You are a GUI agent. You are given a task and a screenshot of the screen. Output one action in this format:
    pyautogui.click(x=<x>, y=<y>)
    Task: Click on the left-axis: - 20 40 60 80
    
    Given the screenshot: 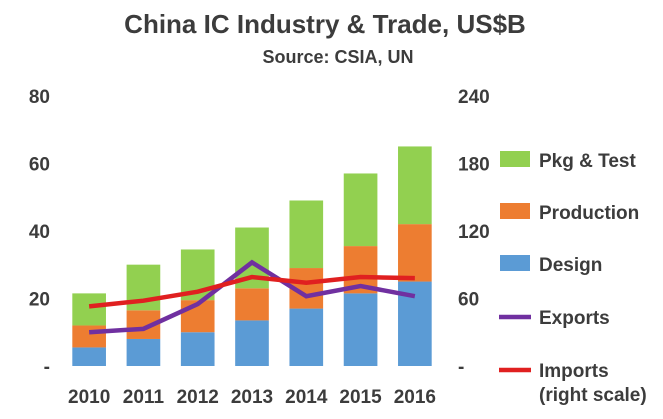 What is the action you would take?
    pyautogui.click(x=39, y=232)
    